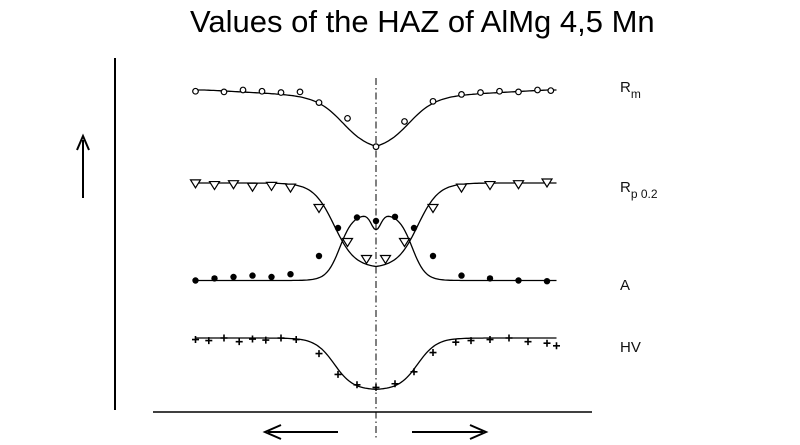 This screenshot has height=445, width=800. I want to click on legend-subscript: m, so click(636, 94).